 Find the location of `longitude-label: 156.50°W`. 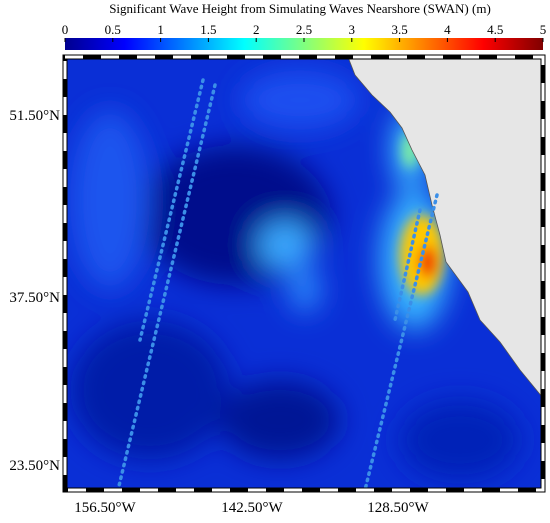

longitude-label: 156.50°W is located at coordinates (105, 508).